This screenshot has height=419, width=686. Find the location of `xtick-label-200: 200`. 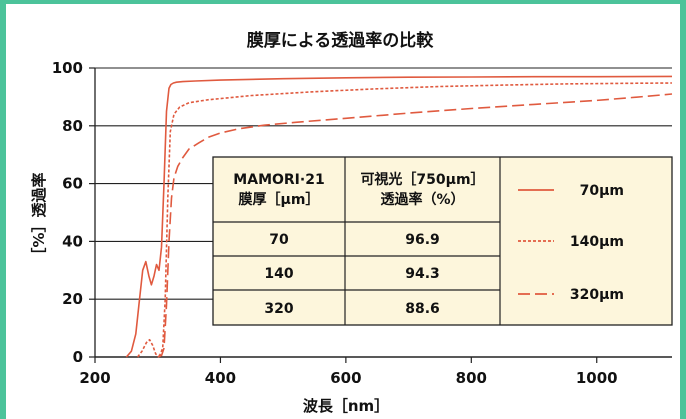

xtick-label-200: 200 is located at coordinates (94, 378).